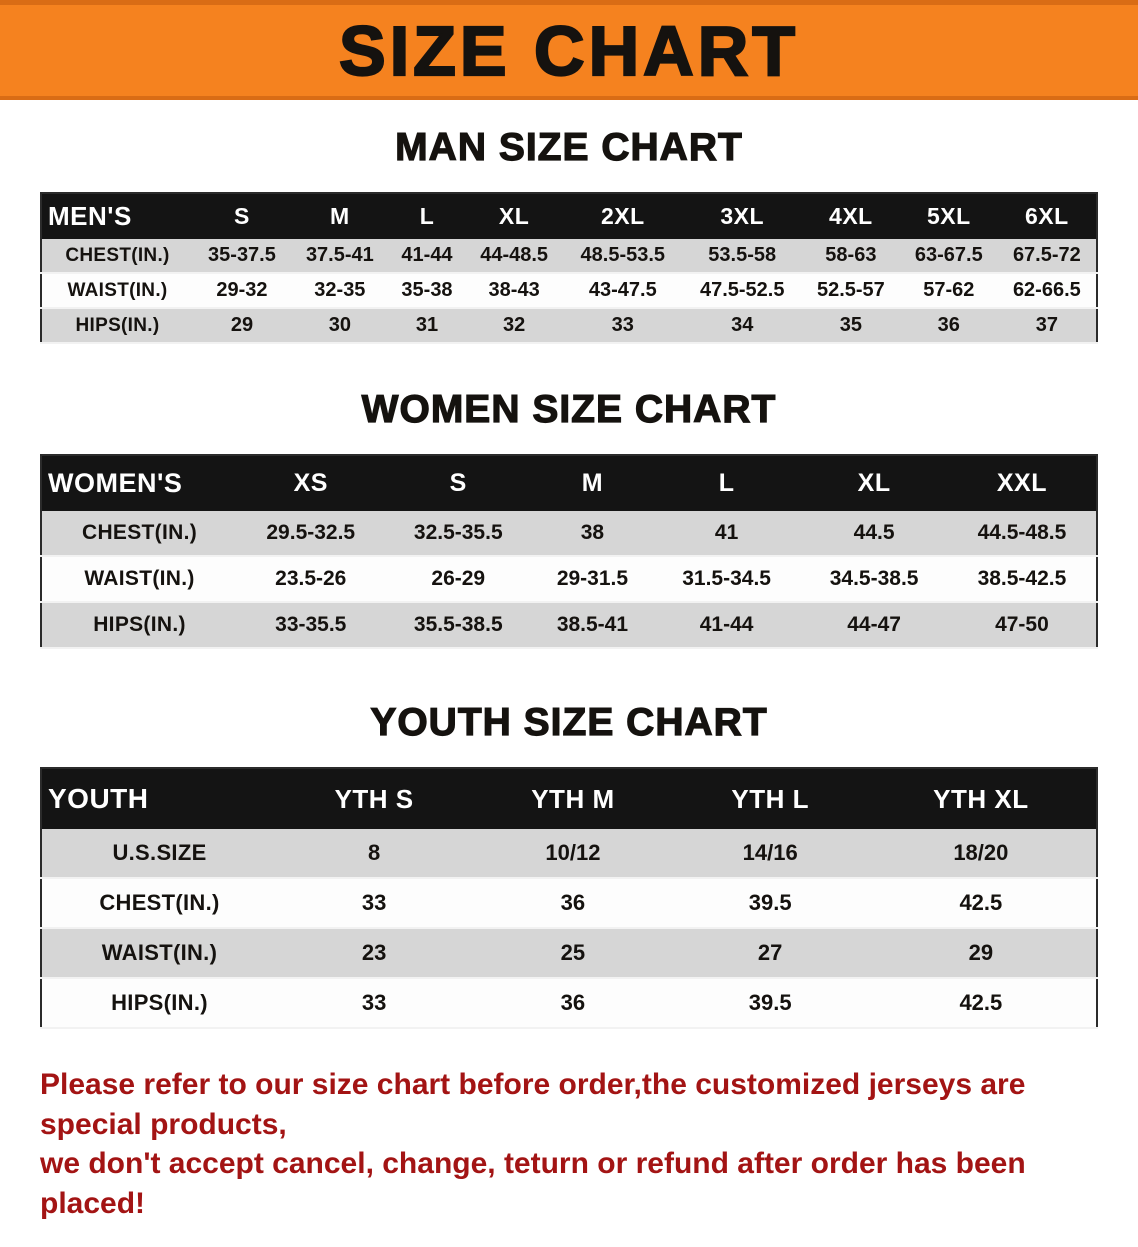 This screenshot has width=1138, height=1247. Describe the element at coordinates (623, 291) in the screenshot. I see `measurement-value: 43-47.5` at that location.